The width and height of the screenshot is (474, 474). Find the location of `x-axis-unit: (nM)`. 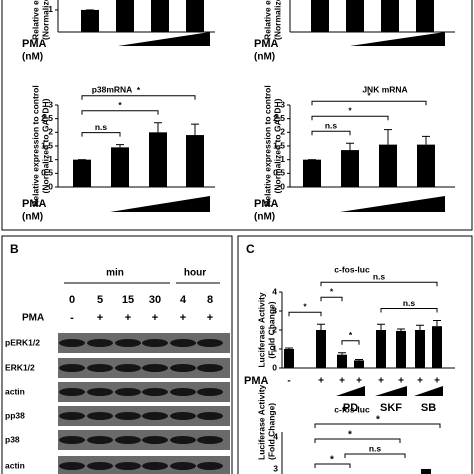

x-axis-unit: (nM) is located at coordinates (32, 217).